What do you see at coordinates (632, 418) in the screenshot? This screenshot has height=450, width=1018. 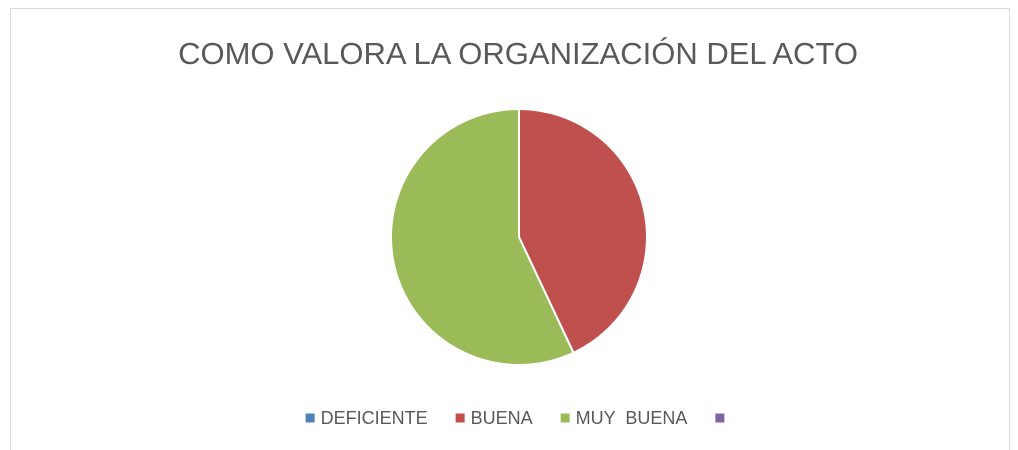 I see `legend-label: MUY BUENA` at bounding box center [632, 418].